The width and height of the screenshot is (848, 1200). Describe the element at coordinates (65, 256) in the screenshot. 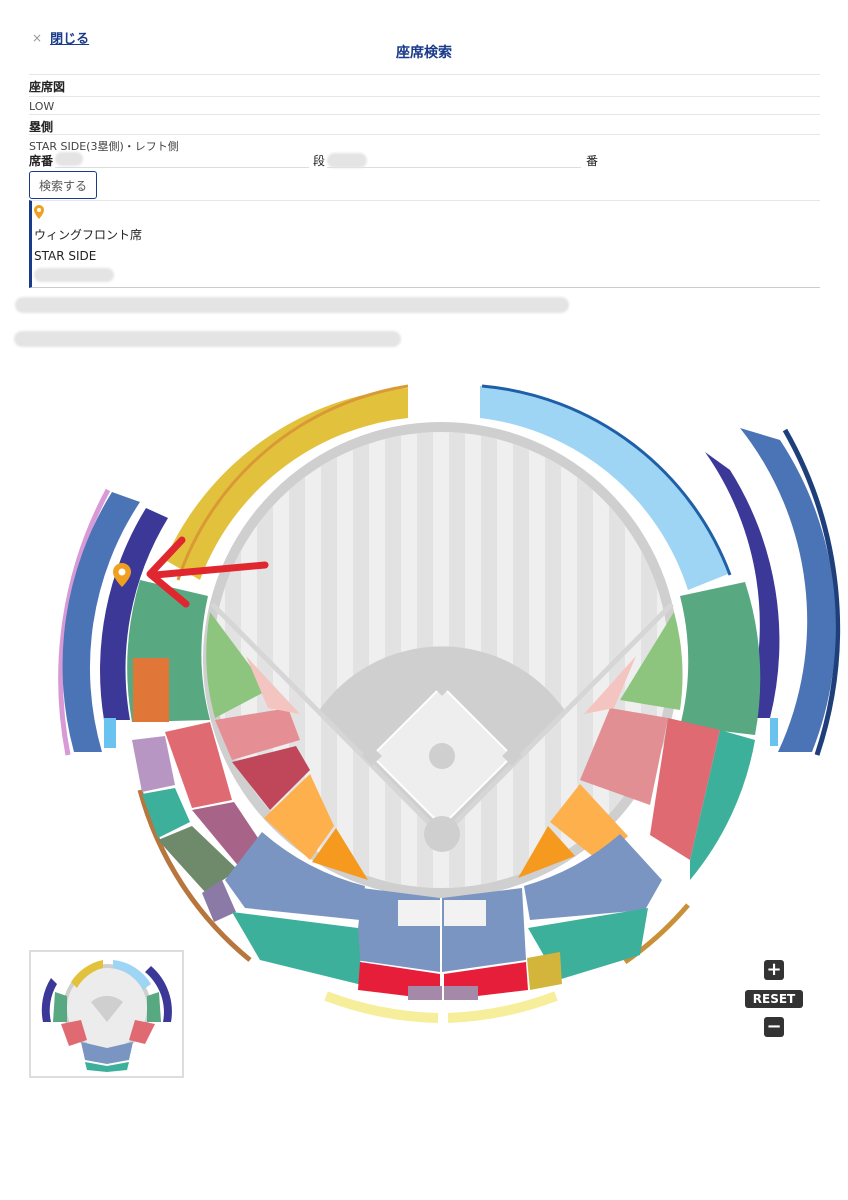

I see `result-side: STAR SIDE` at that location.